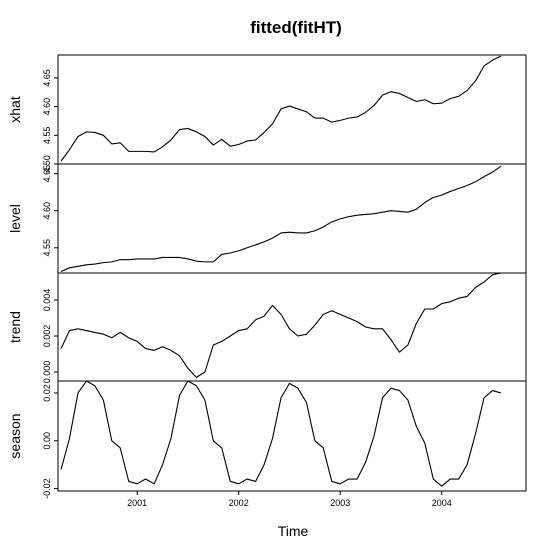  What do you see at coordinates (289, 499) in the screenshot?
I see `x-axis: 2001 2002 2003 2004` at bounding box center [289, 499].